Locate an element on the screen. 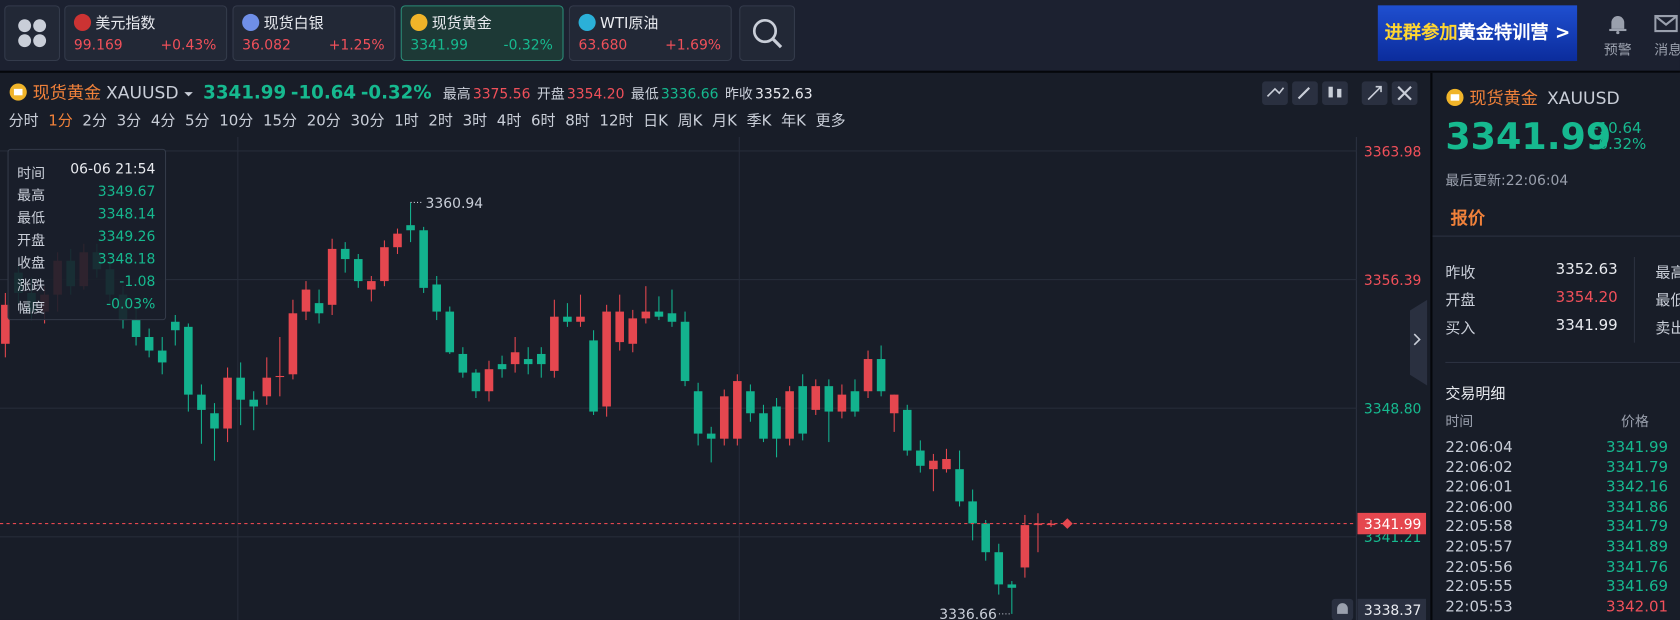 The width and height of the screenshot is (1680, 620). period-tab: 5分 is located at coordinates (197, 121).